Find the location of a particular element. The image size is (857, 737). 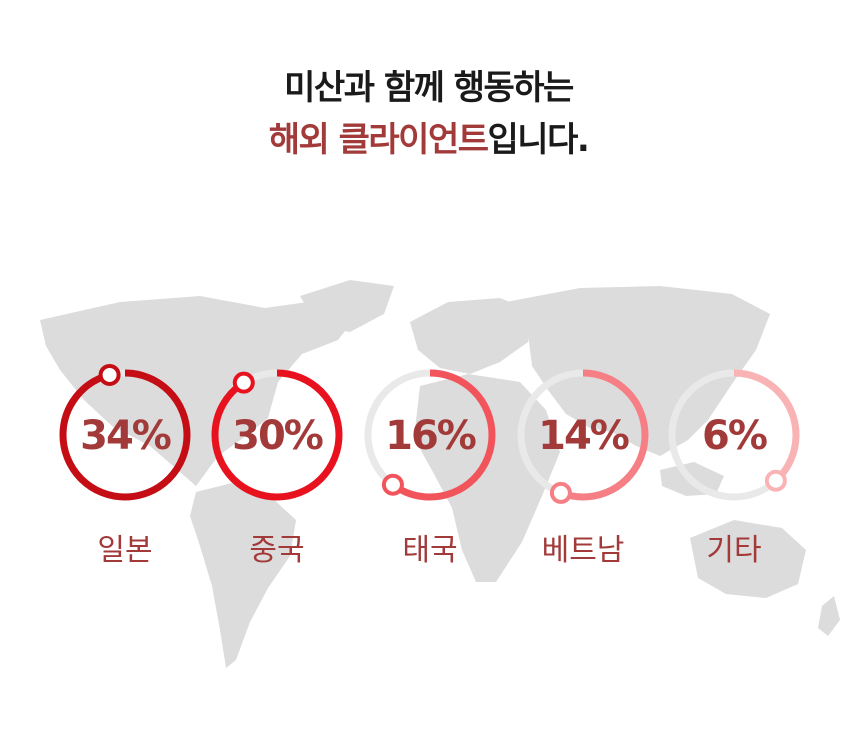

heading-highlight: 해외 클라이언트 is located at coordinates (378, 140).